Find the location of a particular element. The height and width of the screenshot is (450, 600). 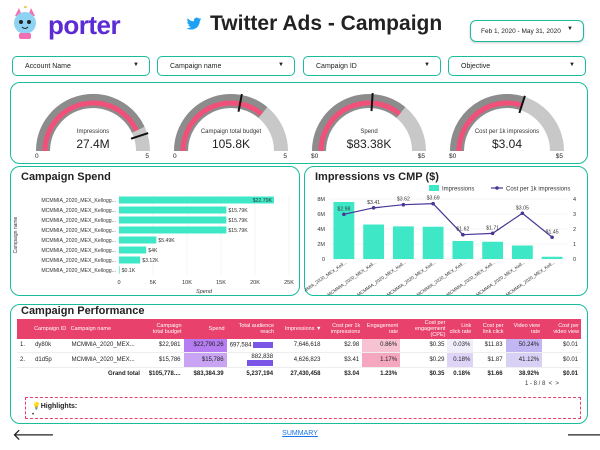

col-header: Campaign ID is located at coordinates (50, 329).